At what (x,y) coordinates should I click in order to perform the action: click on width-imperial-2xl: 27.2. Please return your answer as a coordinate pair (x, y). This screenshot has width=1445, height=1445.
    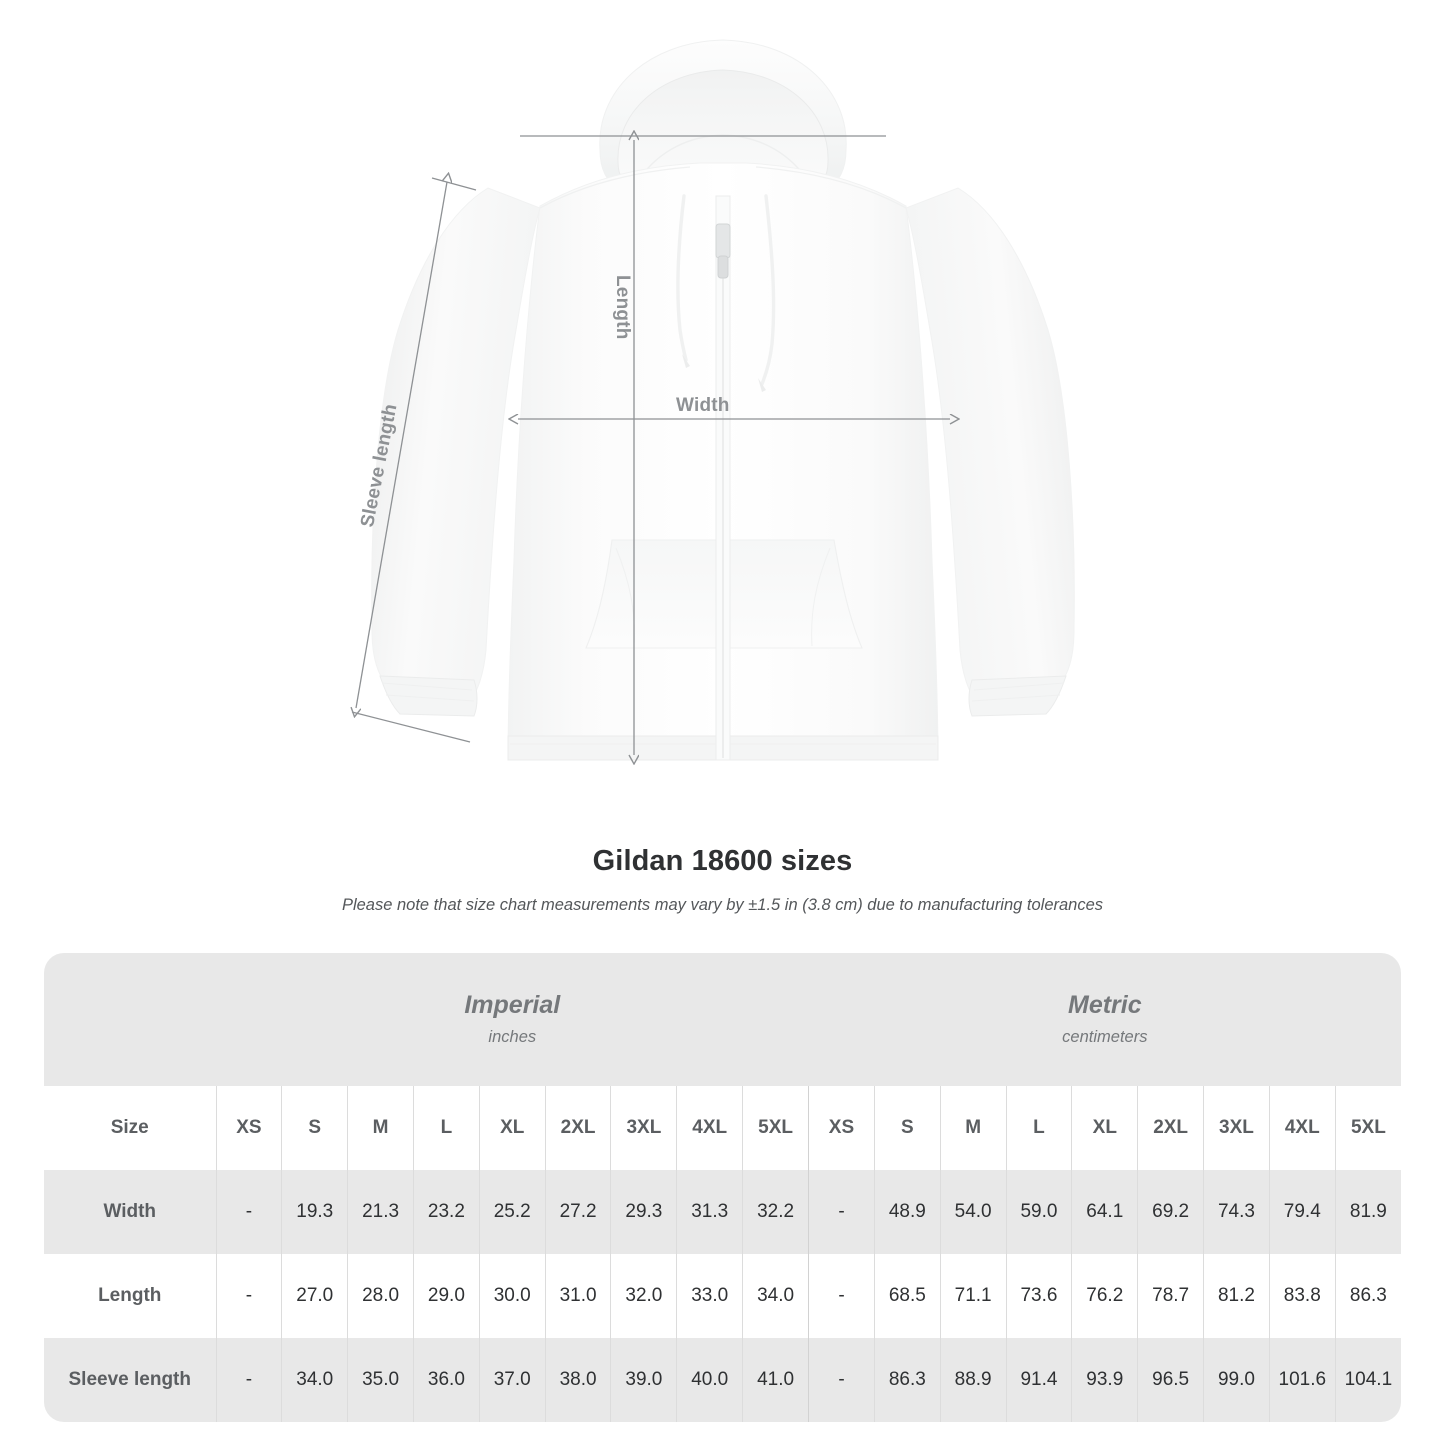
    Looking at the image, I should click on (577, 1212).